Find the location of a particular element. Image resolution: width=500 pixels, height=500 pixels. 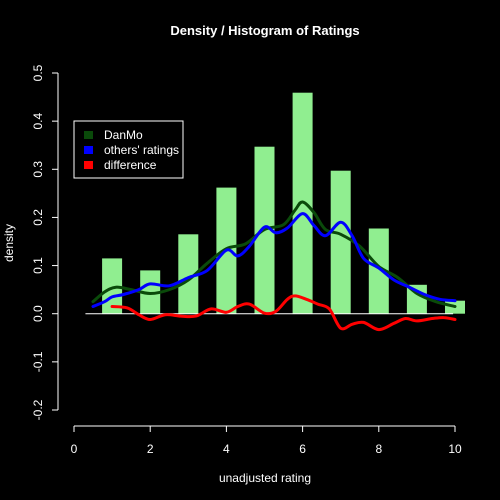

x-tick-label: 0 is located at coordinates (74, 449).